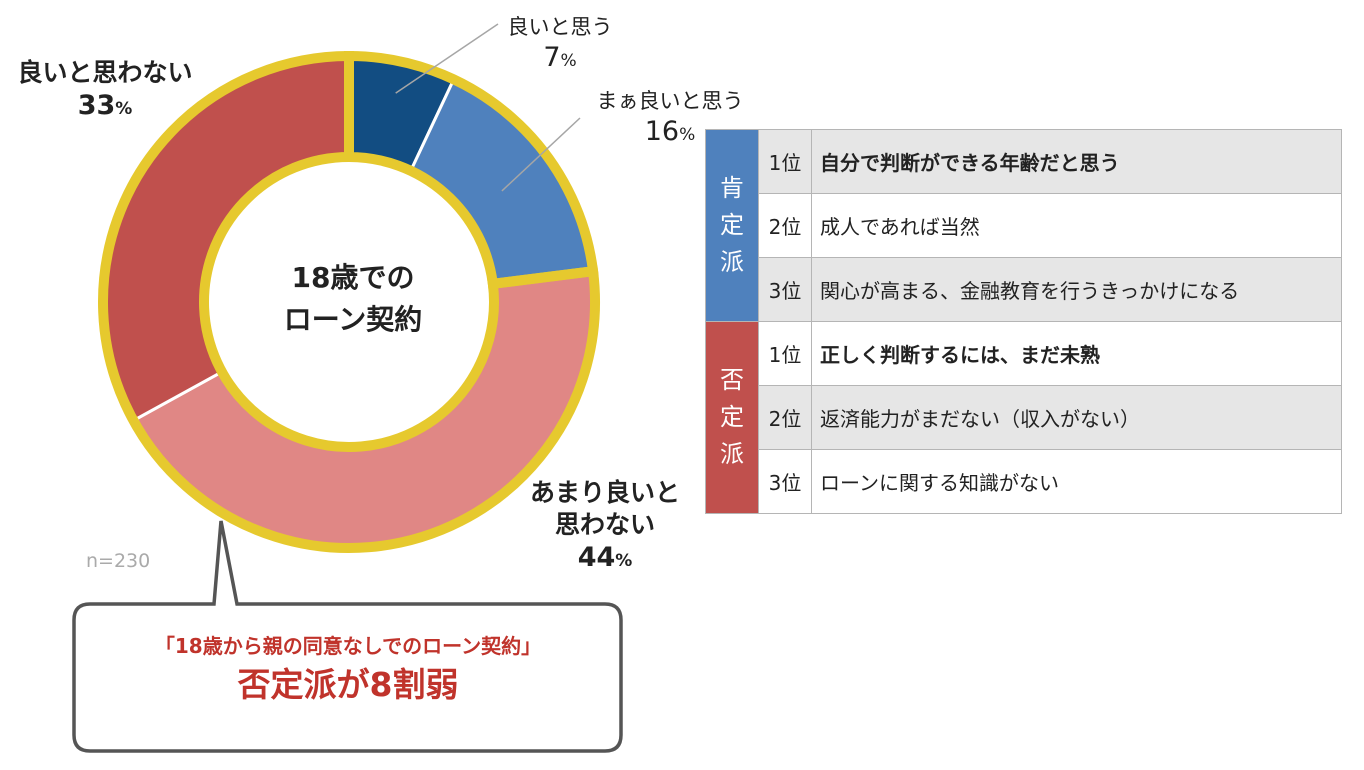 The width and height of the screenshot is (1364, 770). Describe the element at coordinates (1076, 353) in the screenshot. I see `reason-cell: 正しく判断するには、まだ未熟` at that location.